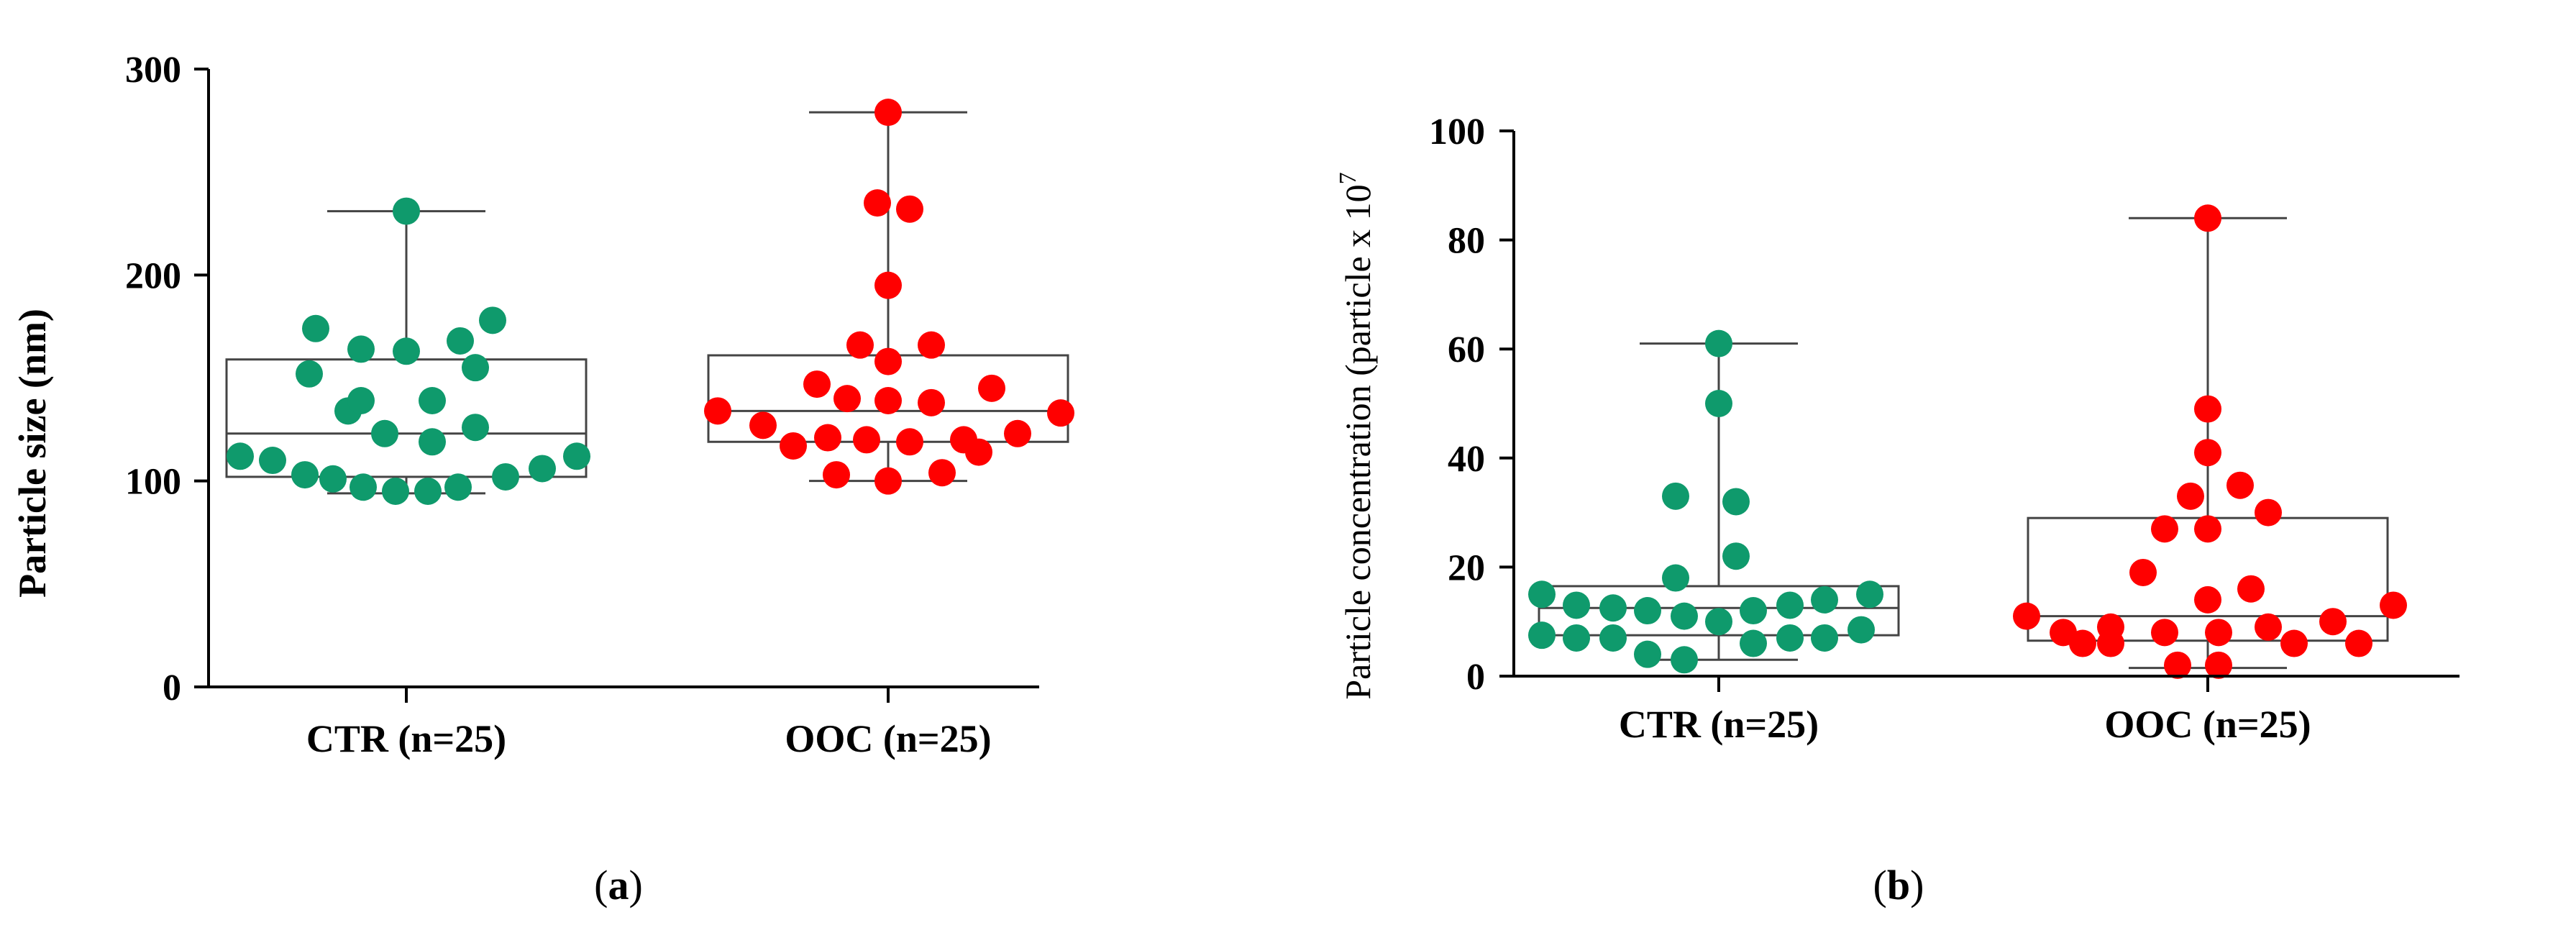 This screenshot has width=2576, height=925. I want to click on data-points, so click(650, 302).